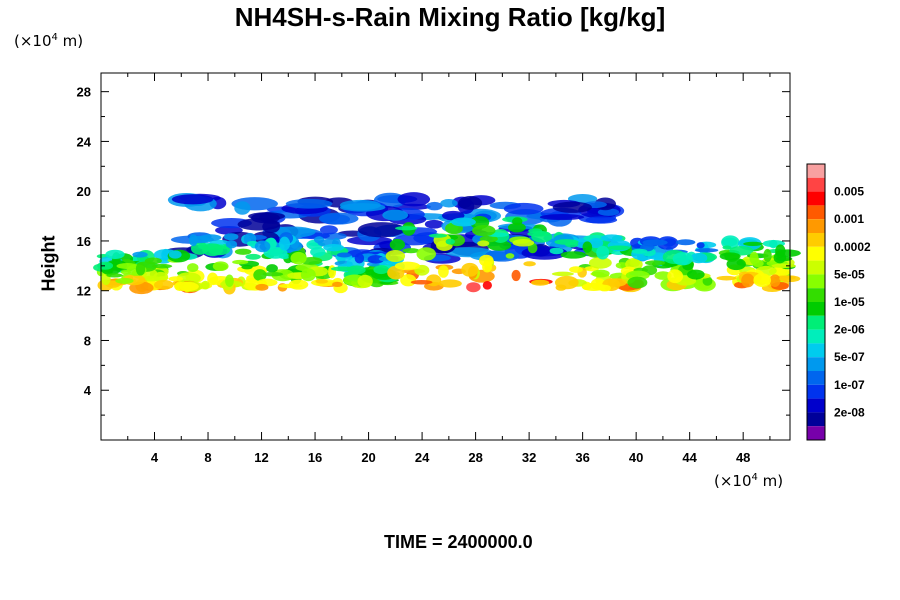  Describe the element at coordinates (743, 457) in the screenshot. I see `x-tick-label: 48` at that location.